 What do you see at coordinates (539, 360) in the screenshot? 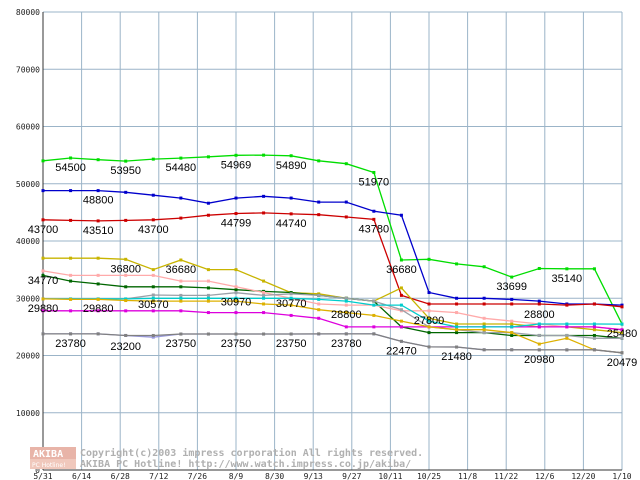
I see `data-label: 20980` at bounding box center [539, 360].